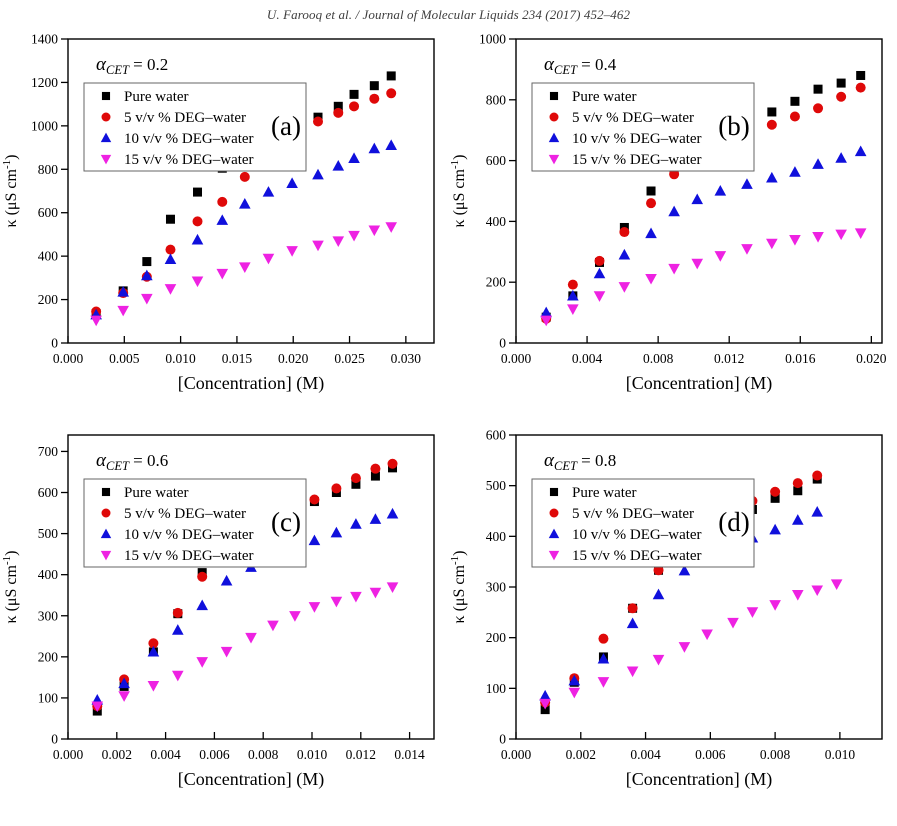  What do you see at coordinates (496, 587) in the screenshot?
I see `svg-text: 300` at bounding box center [496, 587].